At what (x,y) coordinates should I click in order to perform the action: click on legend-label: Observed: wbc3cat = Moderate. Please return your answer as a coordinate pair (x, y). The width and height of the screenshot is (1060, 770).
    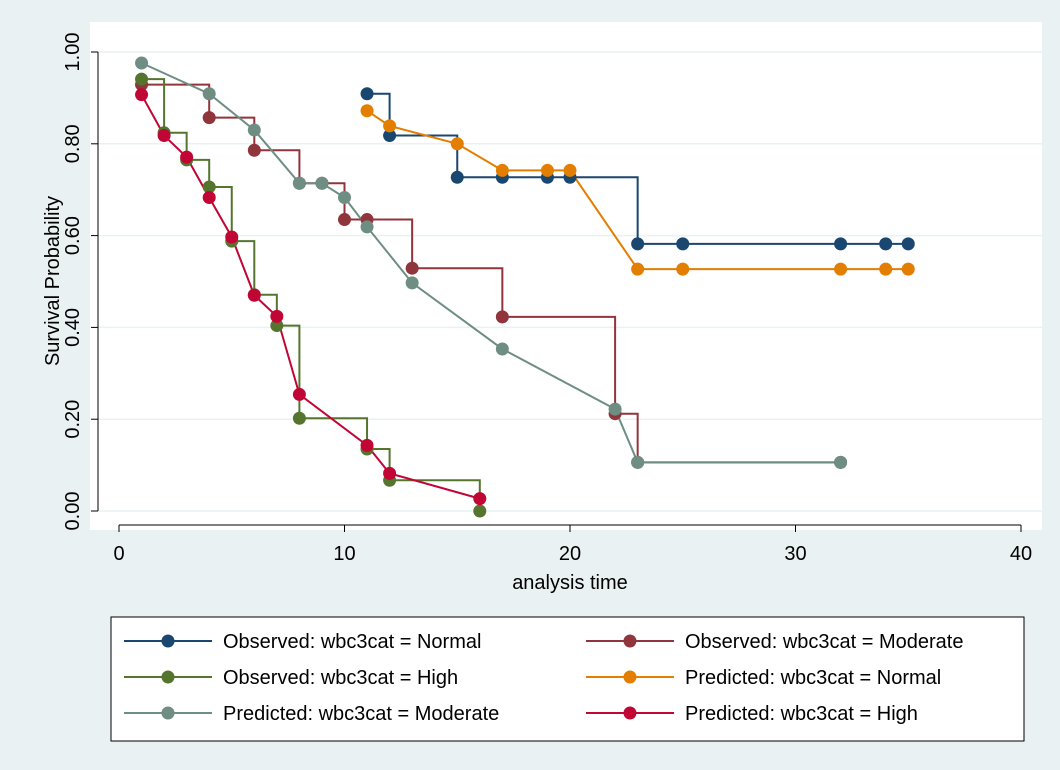
    Looking at the image, I should click on (824, 642).